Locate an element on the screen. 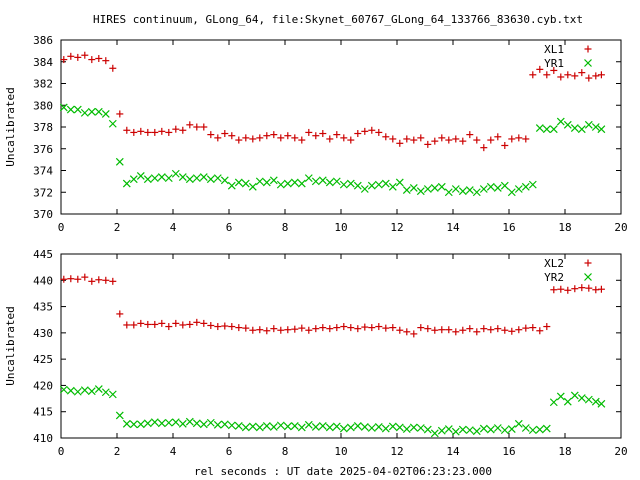 The width and height of the screenshot is (640, 480). x-tick-label: 14 is located at coordinates (453, 451).